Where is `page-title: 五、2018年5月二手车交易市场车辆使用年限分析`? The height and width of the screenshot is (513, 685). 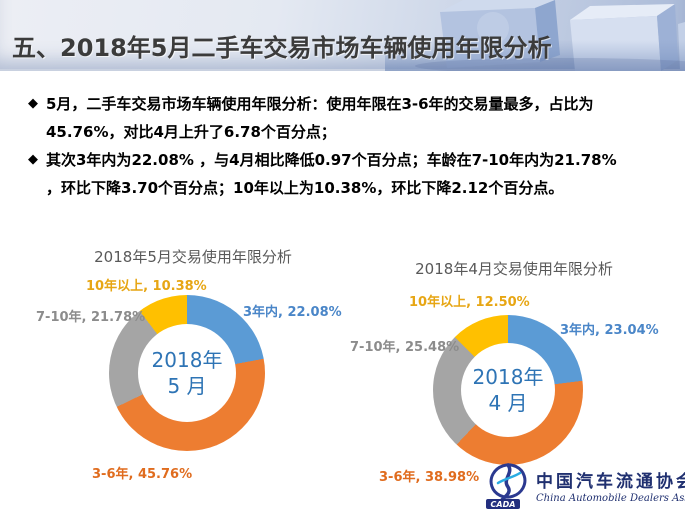 page-title: 五、2018年5月二手车交易市场车辆使用年限分析 is located at coordinates (282, 48).